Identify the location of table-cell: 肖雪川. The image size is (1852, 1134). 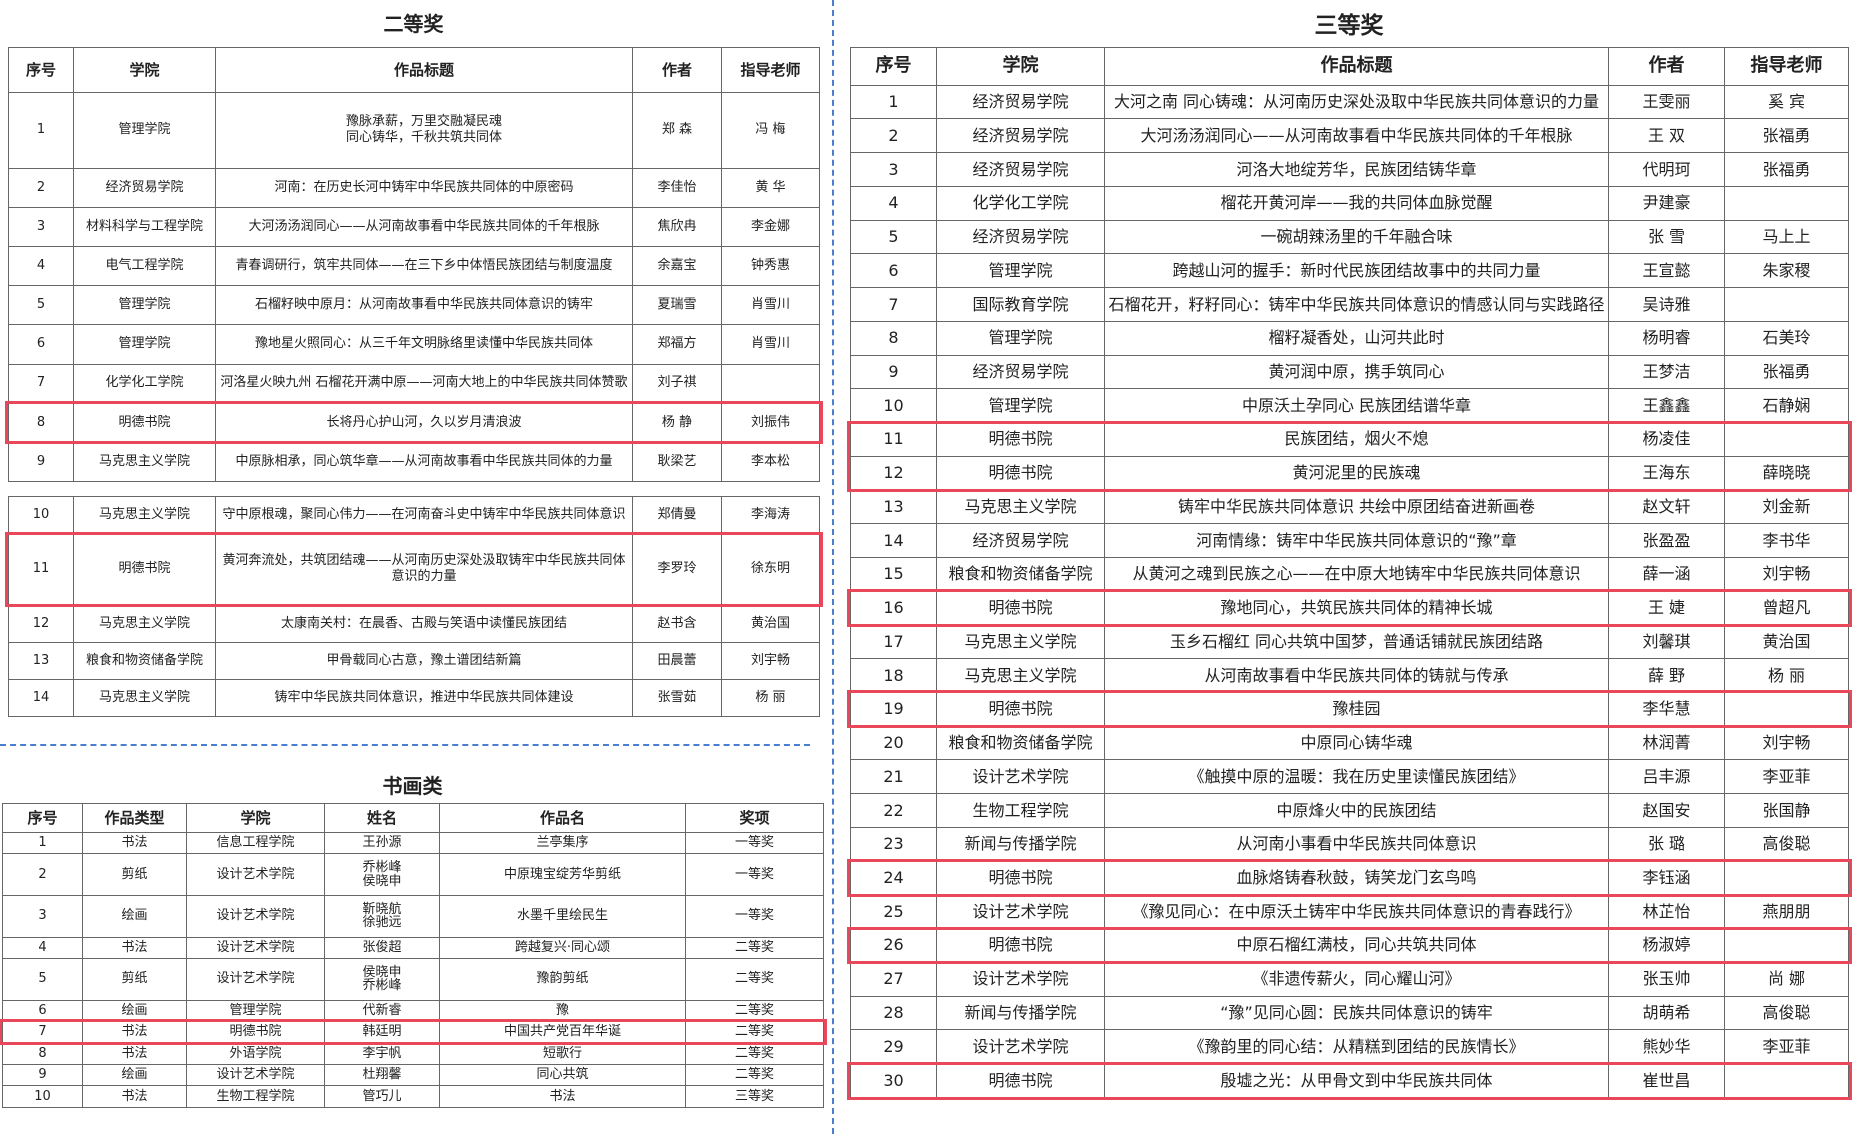
(770, 344).